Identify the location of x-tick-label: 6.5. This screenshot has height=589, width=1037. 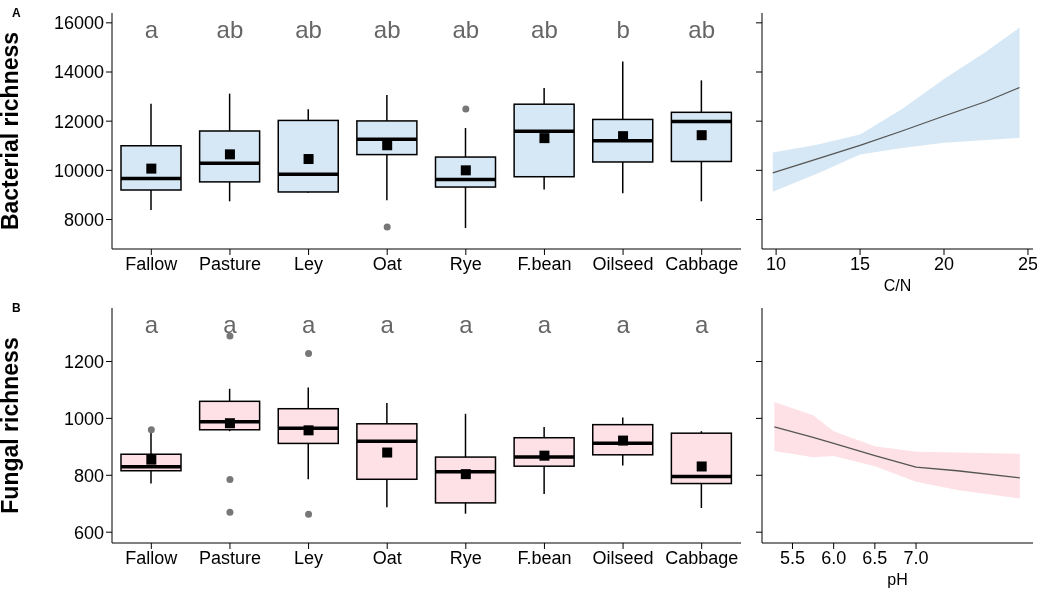
(875, 557).